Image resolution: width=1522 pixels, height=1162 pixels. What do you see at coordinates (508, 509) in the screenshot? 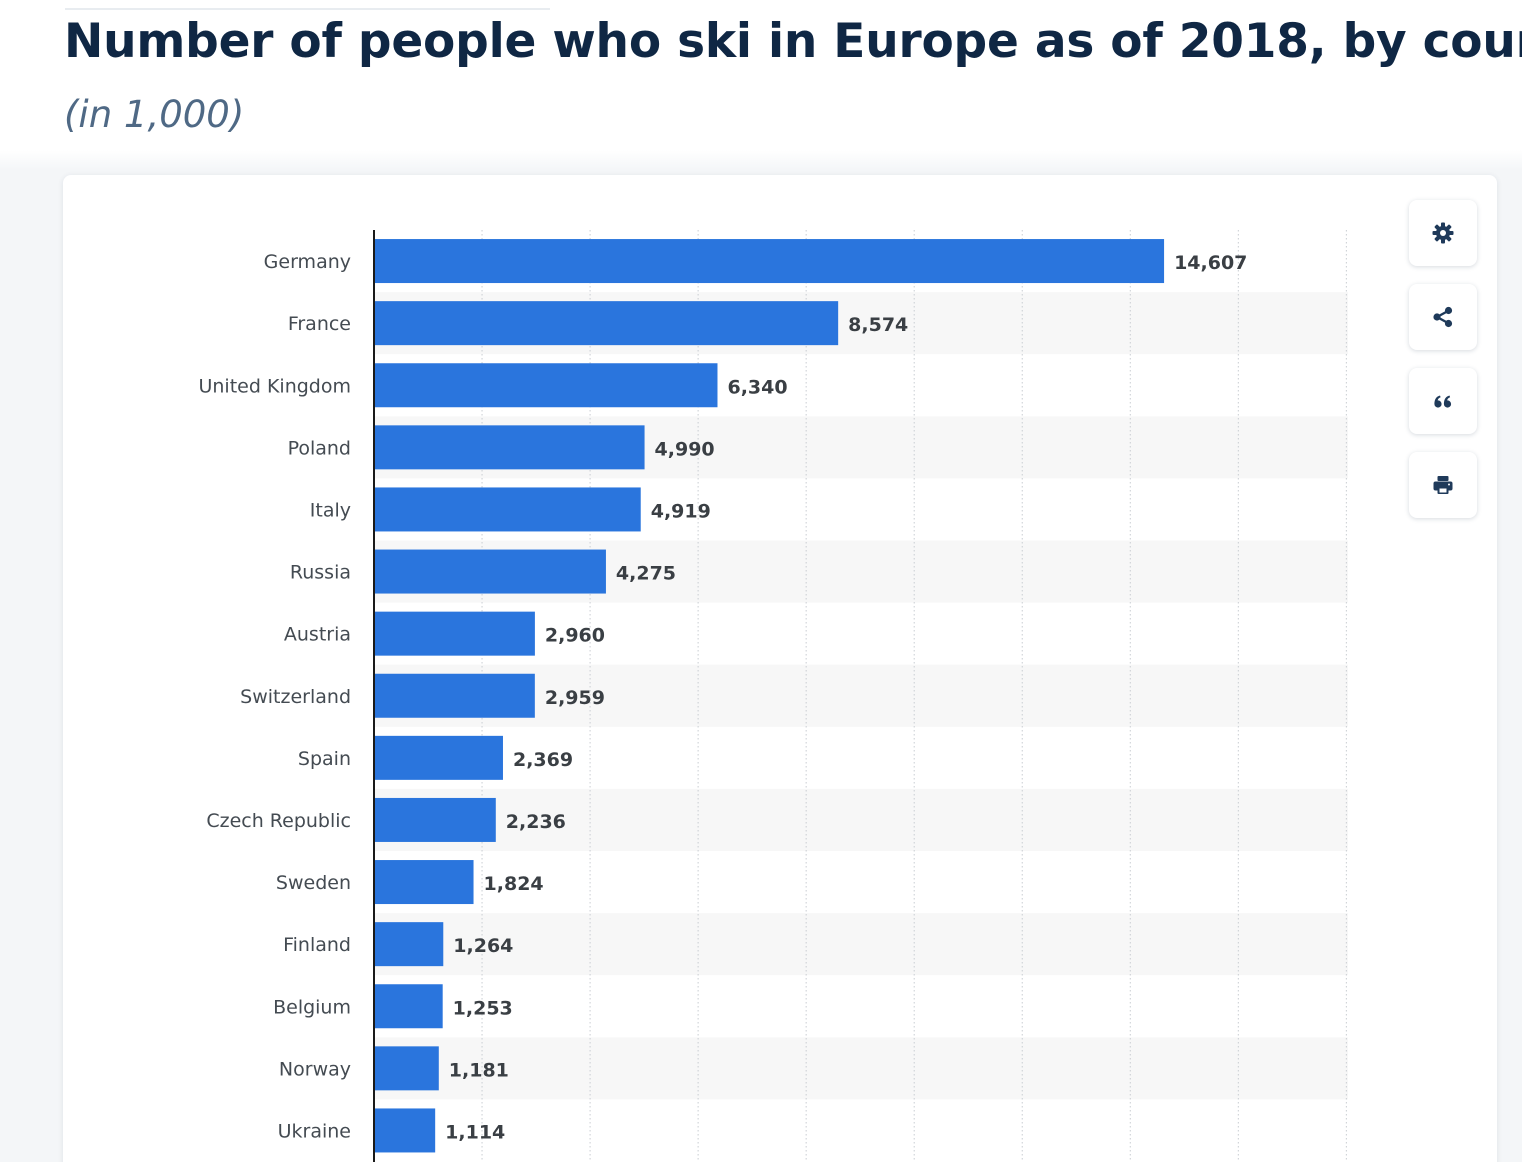
I see `bar-italy` at bounding box center [508, 509].